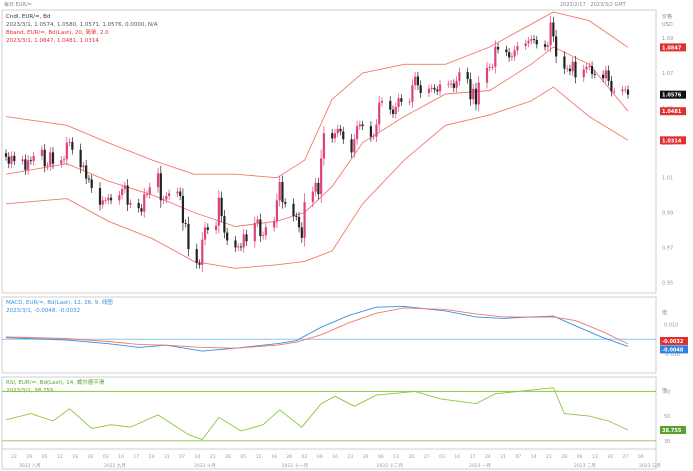  What do you see at coordinates (626, 457) in the screenshot?
I see `x-day-tick-40: 27` at bounding box center [626, 457].